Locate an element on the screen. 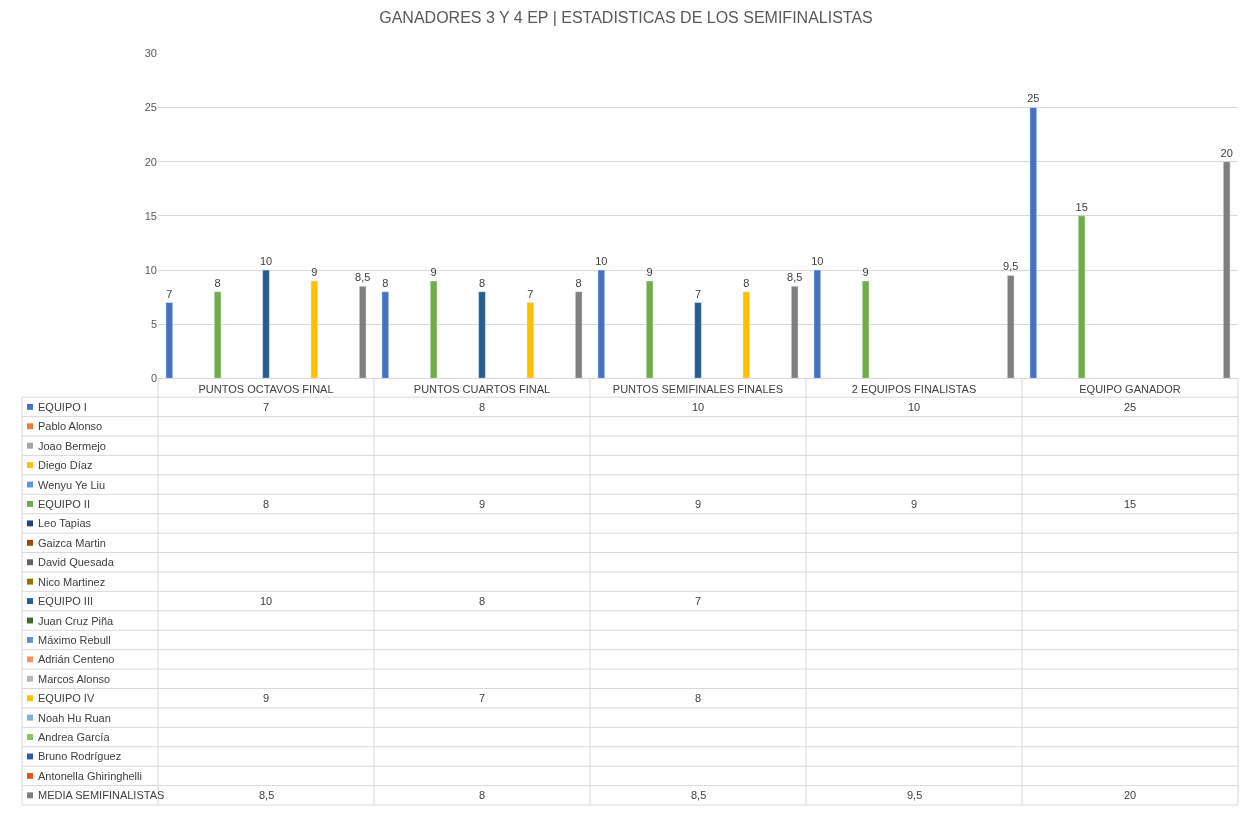 The width and height of the screenshot is (1252, 813). legend-label: EQUIPO II is located at coordinates (64, 504).